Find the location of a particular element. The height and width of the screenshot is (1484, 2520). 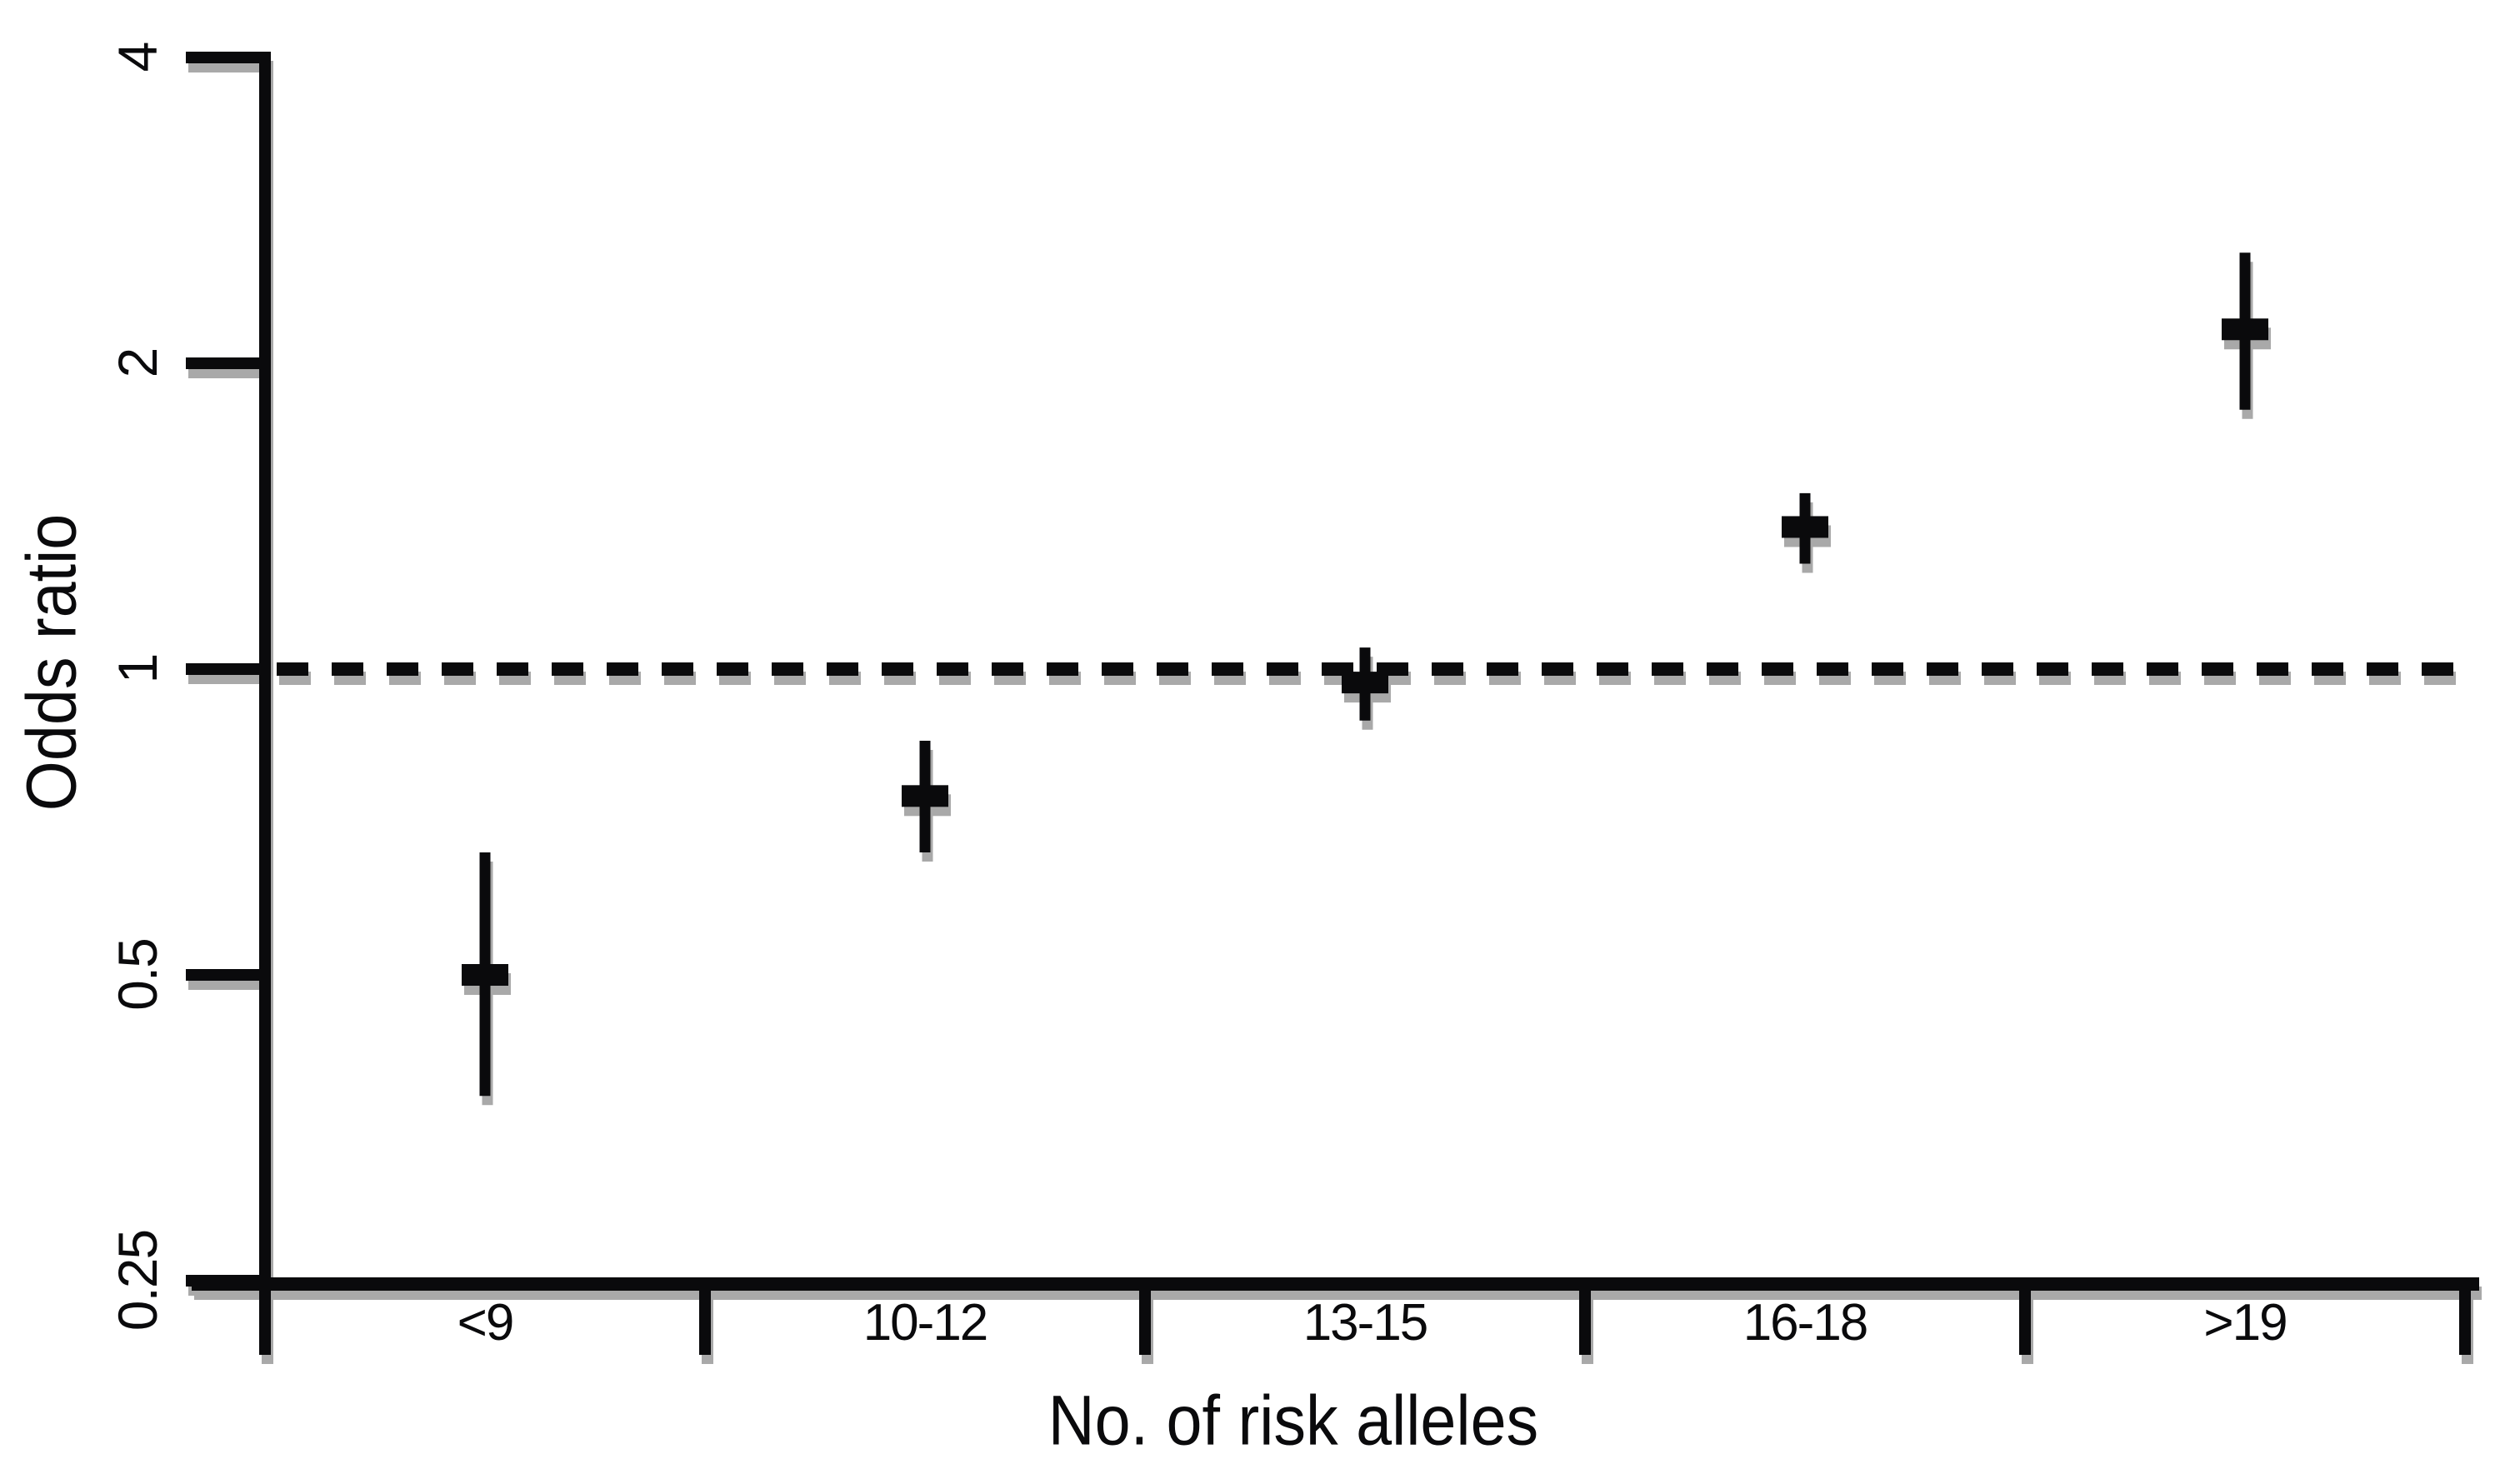

x-category-label: 10-12 is located at coordinates (925, 1323).